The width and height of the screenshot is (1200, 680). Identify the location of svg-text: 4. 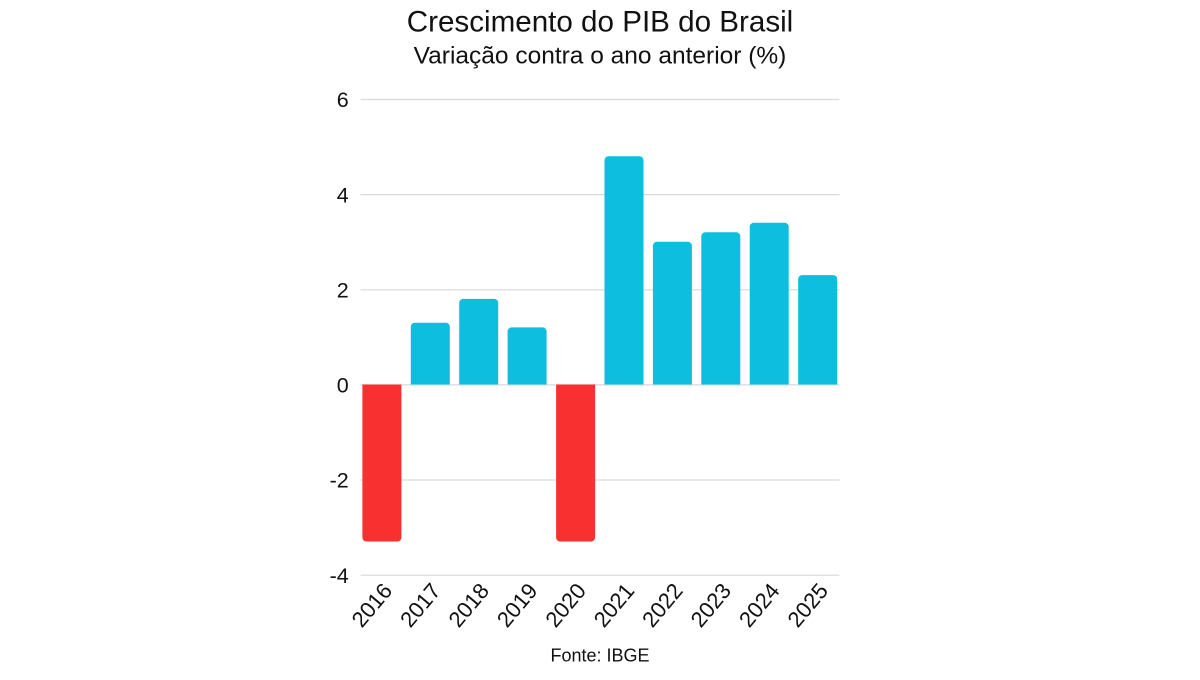
(343, 195).